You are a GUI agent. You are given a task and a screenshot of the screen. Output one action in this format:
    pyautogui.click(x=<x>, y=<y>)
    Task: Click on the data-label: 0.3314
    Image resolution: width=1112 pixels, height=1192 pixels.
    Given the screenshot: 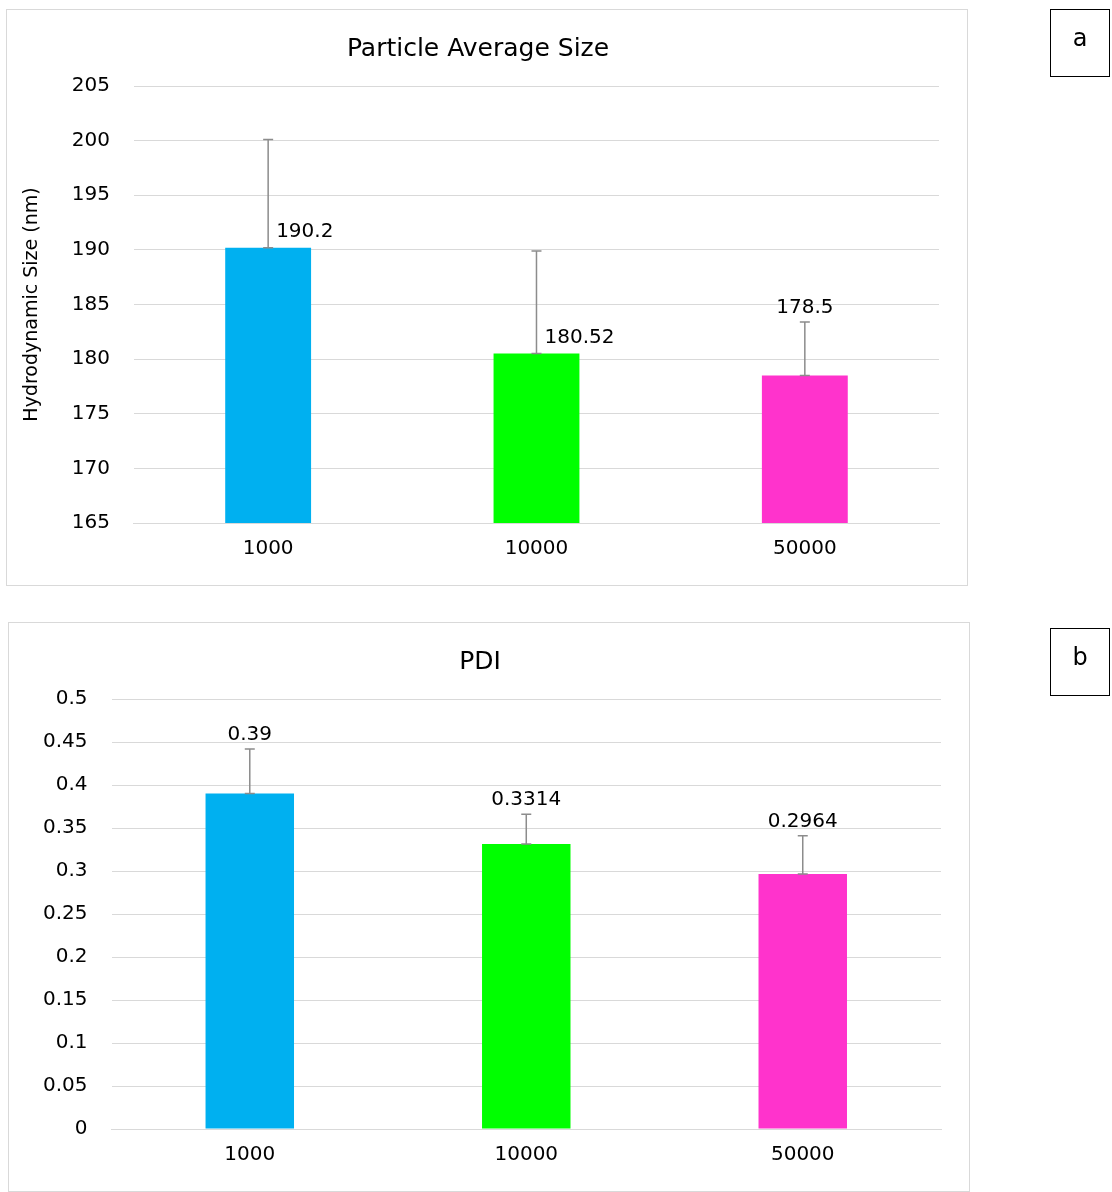 What is the action you would take?
    pyautogui.click(x=526, y=798)
    